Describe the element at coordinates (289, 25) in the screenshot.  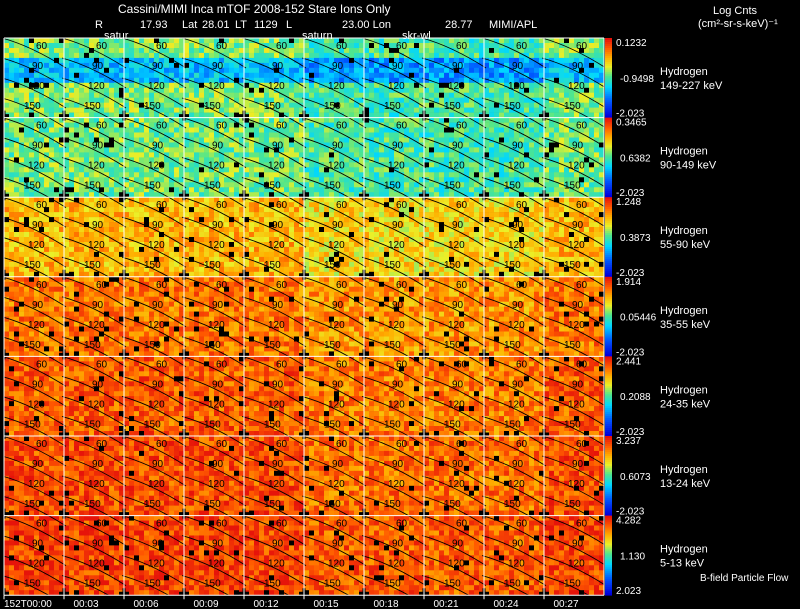
I see `l-label: L` at that location.